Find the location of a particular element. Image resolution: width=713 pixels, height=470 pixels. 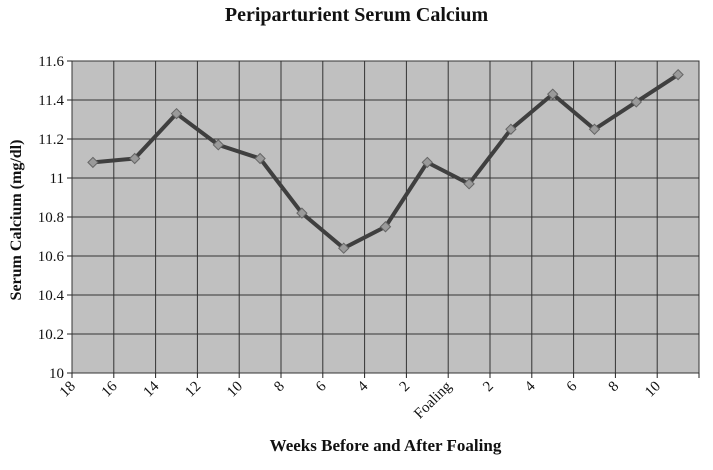

y-tick-label: 10 is located at coordinates (56, 374).